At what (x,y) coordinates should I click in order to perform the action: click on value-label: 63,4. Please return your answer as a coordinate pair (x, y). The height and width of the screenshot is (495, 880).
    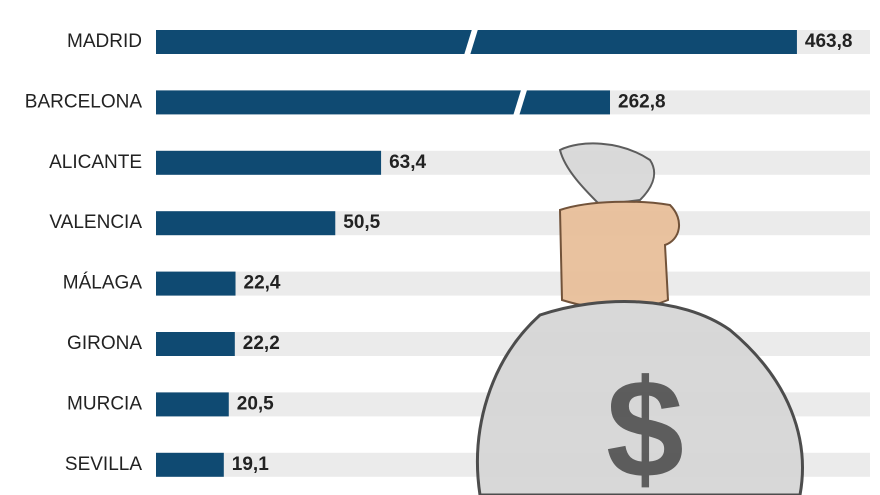
    Looking at the image, I should click on (407, 162).